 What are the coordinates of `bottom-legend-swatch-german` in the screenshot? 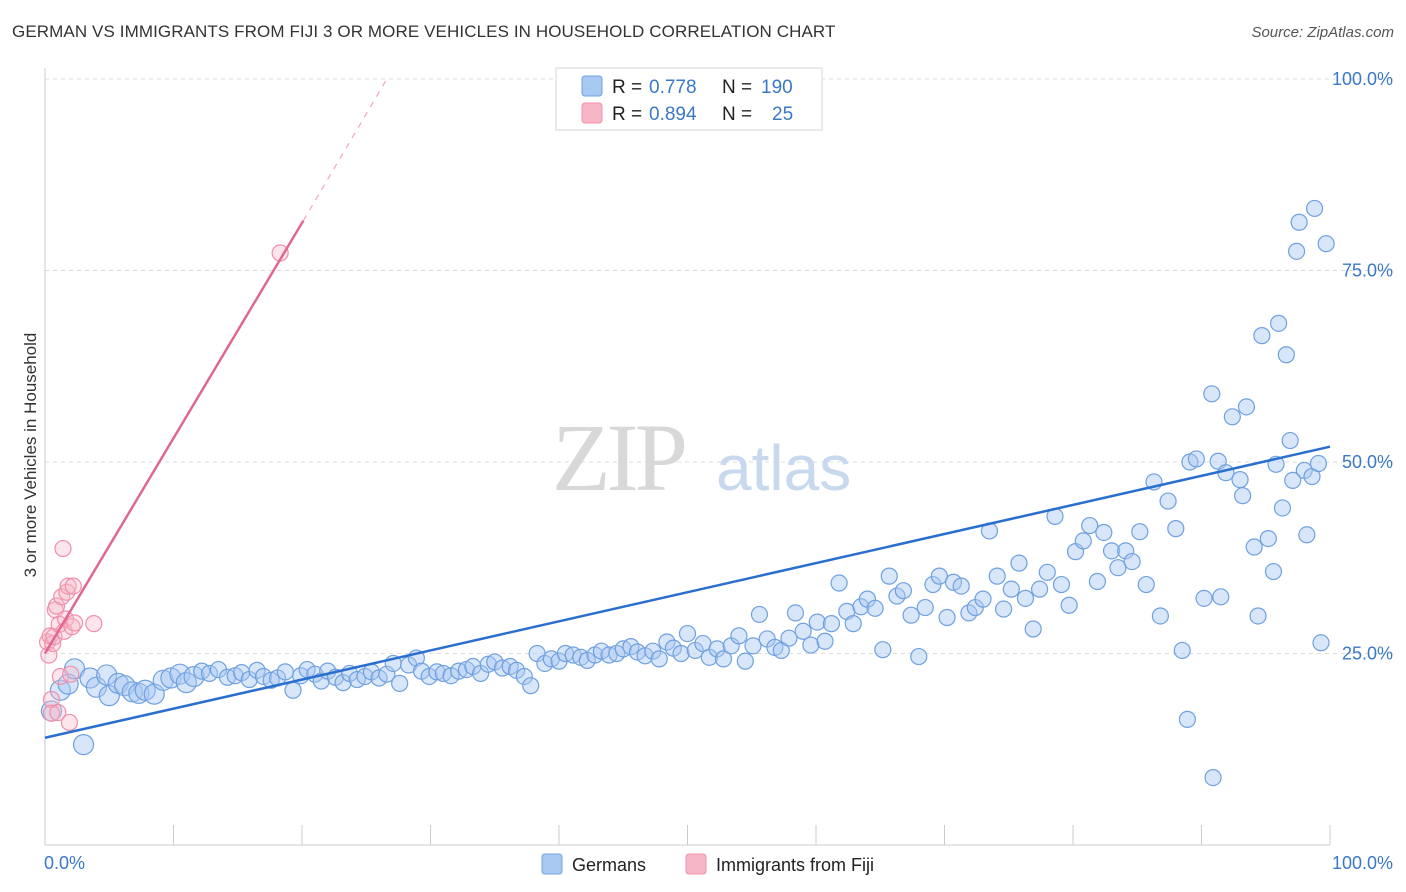 It's located at (552, 864).